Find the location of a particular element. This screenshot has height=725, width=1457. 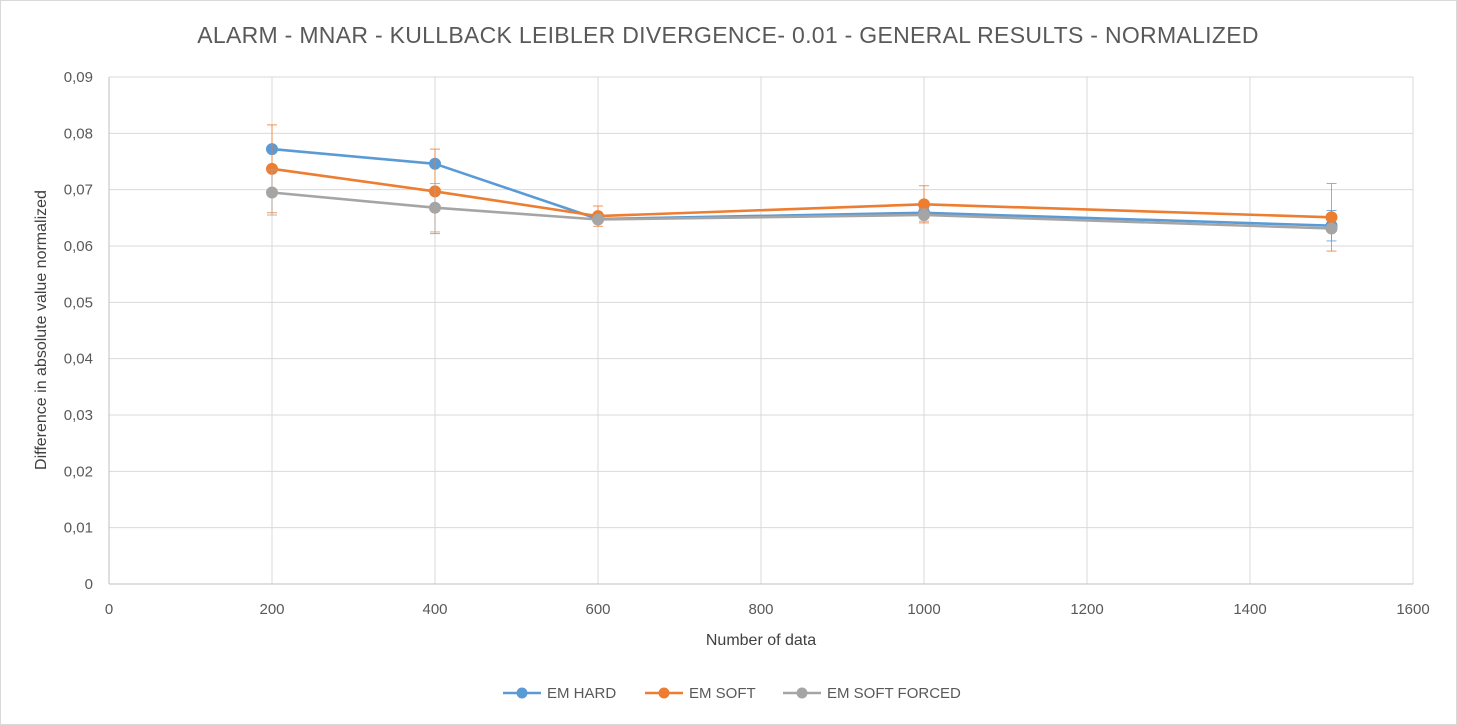

x-tick-label: 1400 is located at coordinates (1249, 609).